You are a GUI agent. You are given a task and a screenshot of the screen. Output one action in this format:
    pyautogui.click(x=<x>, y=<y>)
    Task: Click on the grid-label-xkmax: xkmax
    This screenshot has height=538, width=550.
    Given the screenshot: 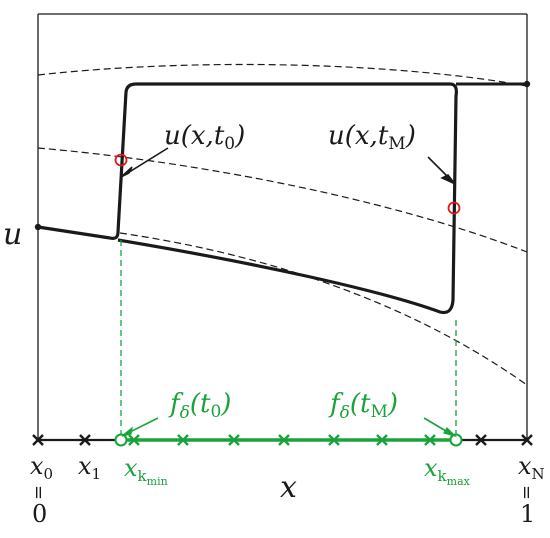 What is the action you would take?
    pyautogui.click(x=447, y=471)
    